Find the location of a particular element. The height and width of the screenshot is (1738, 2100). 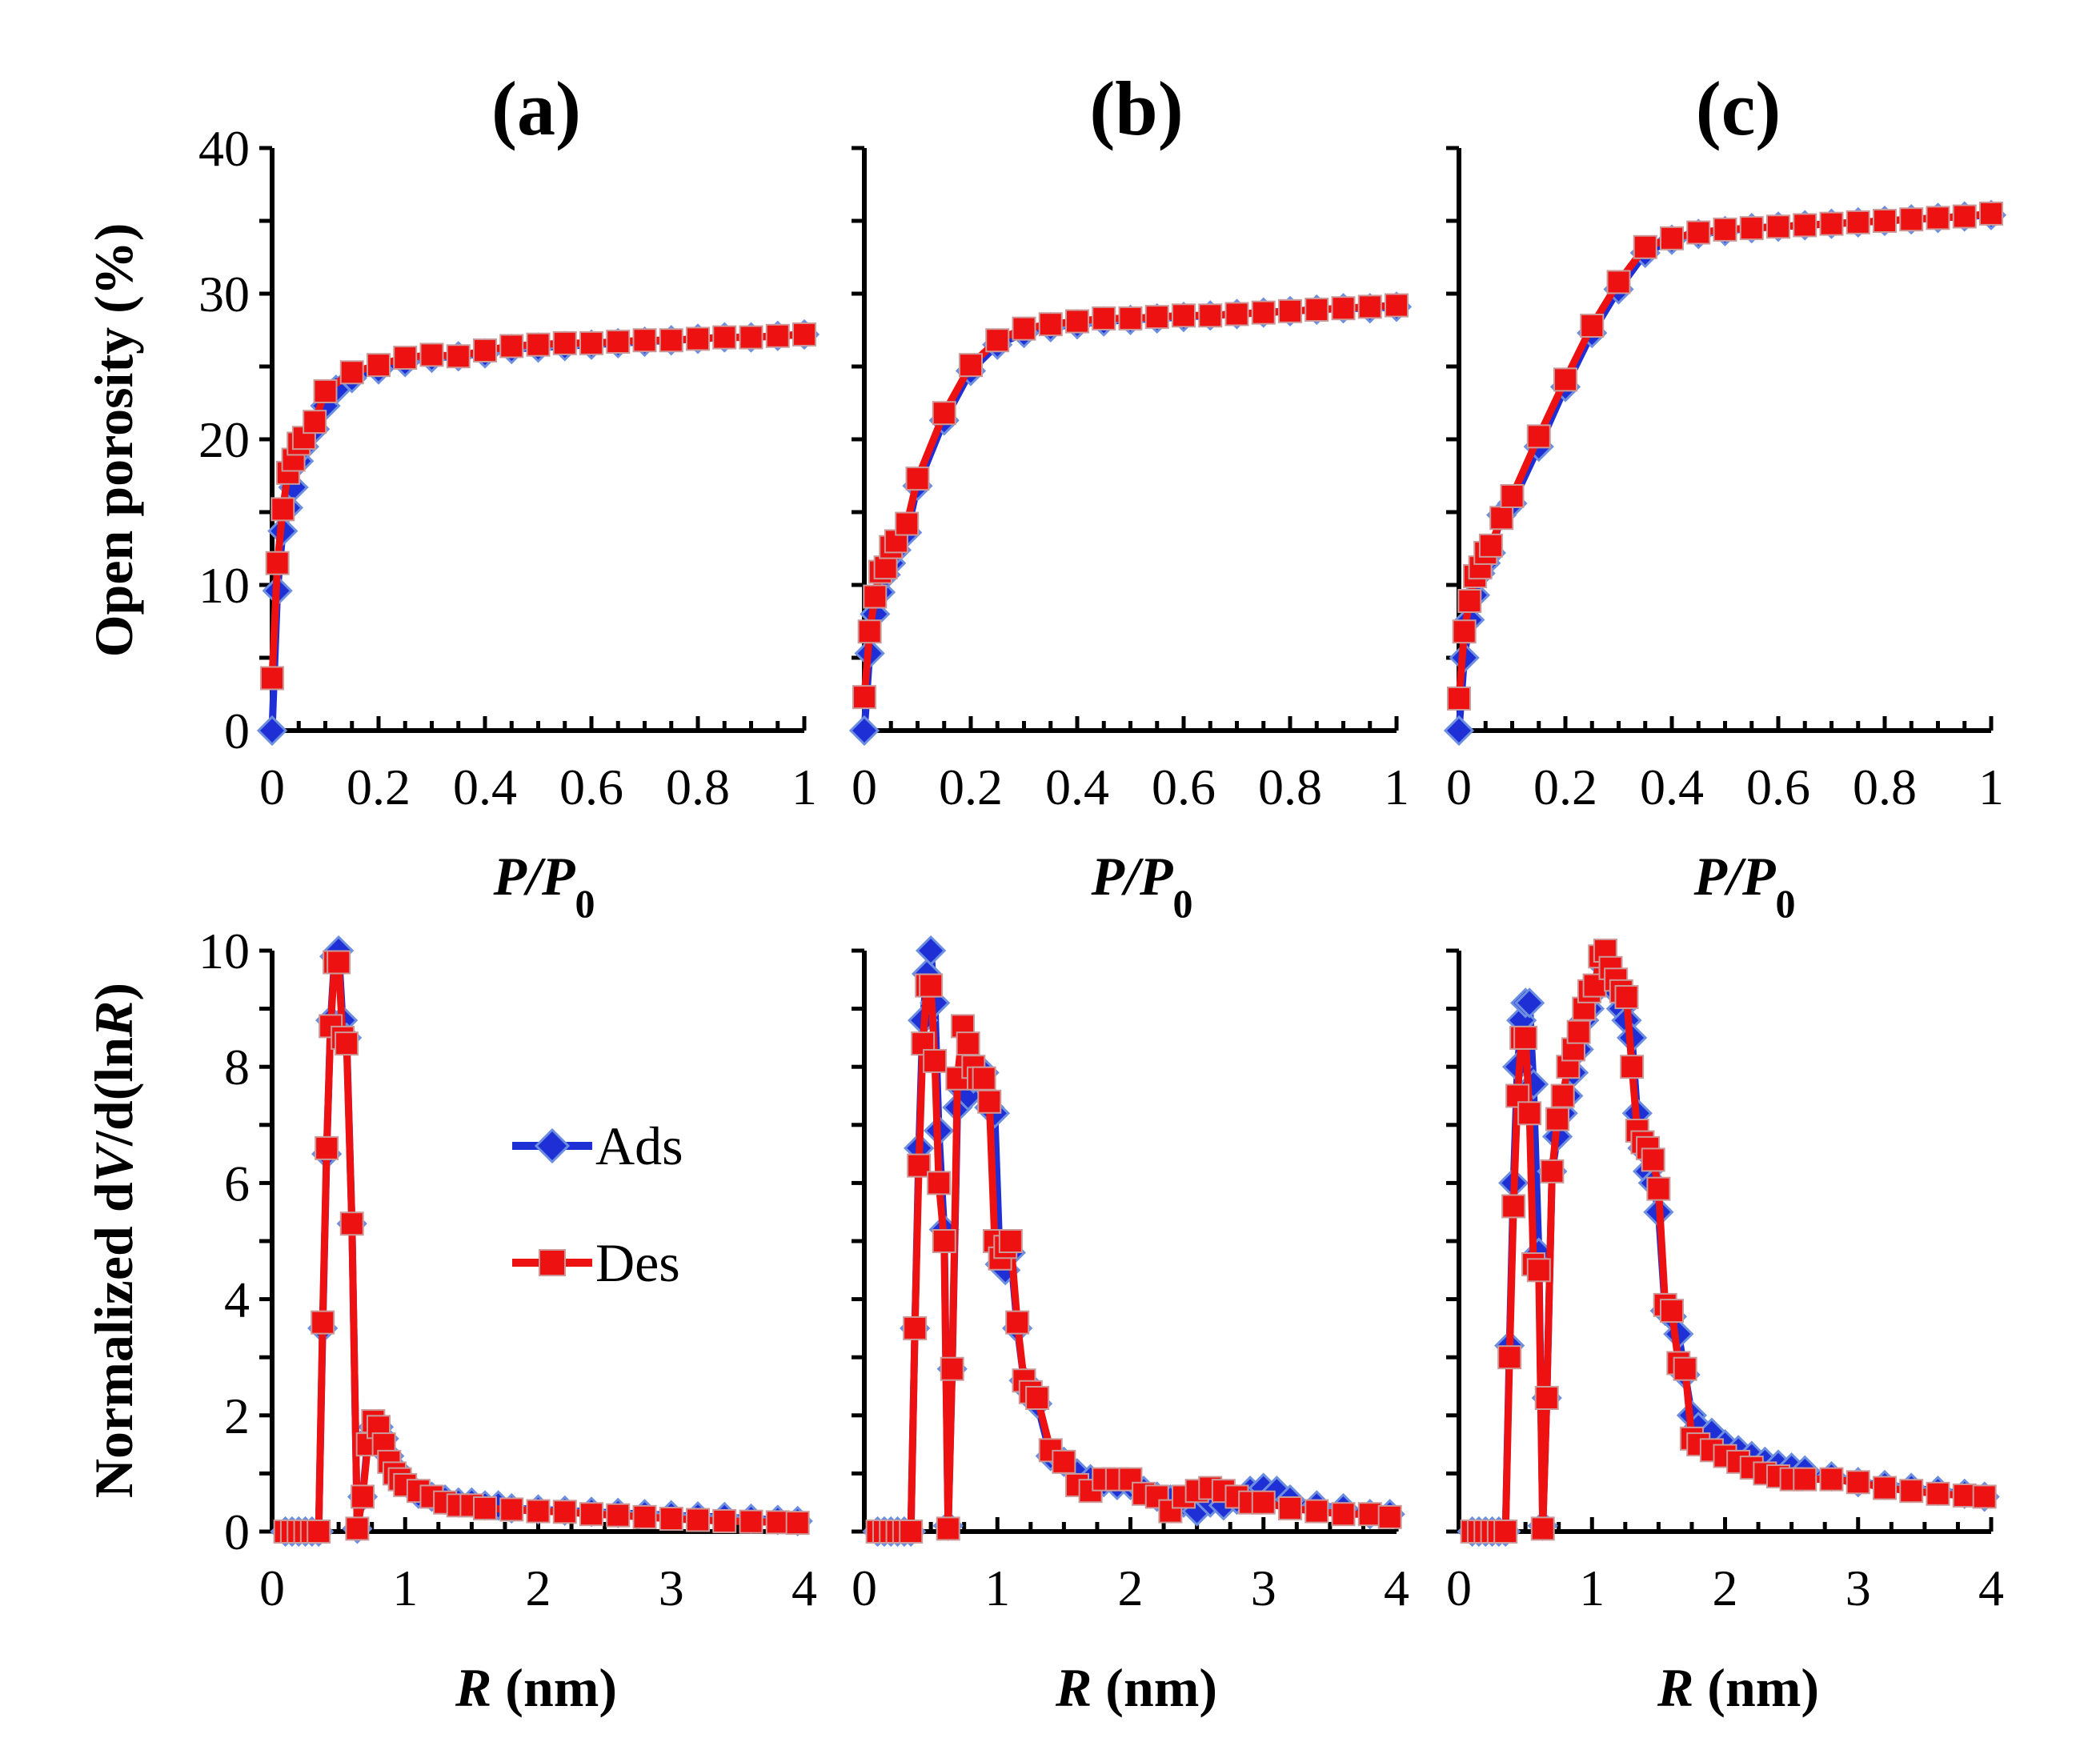

x-tick-label: 2 is located at coordinates (1131, 1588).